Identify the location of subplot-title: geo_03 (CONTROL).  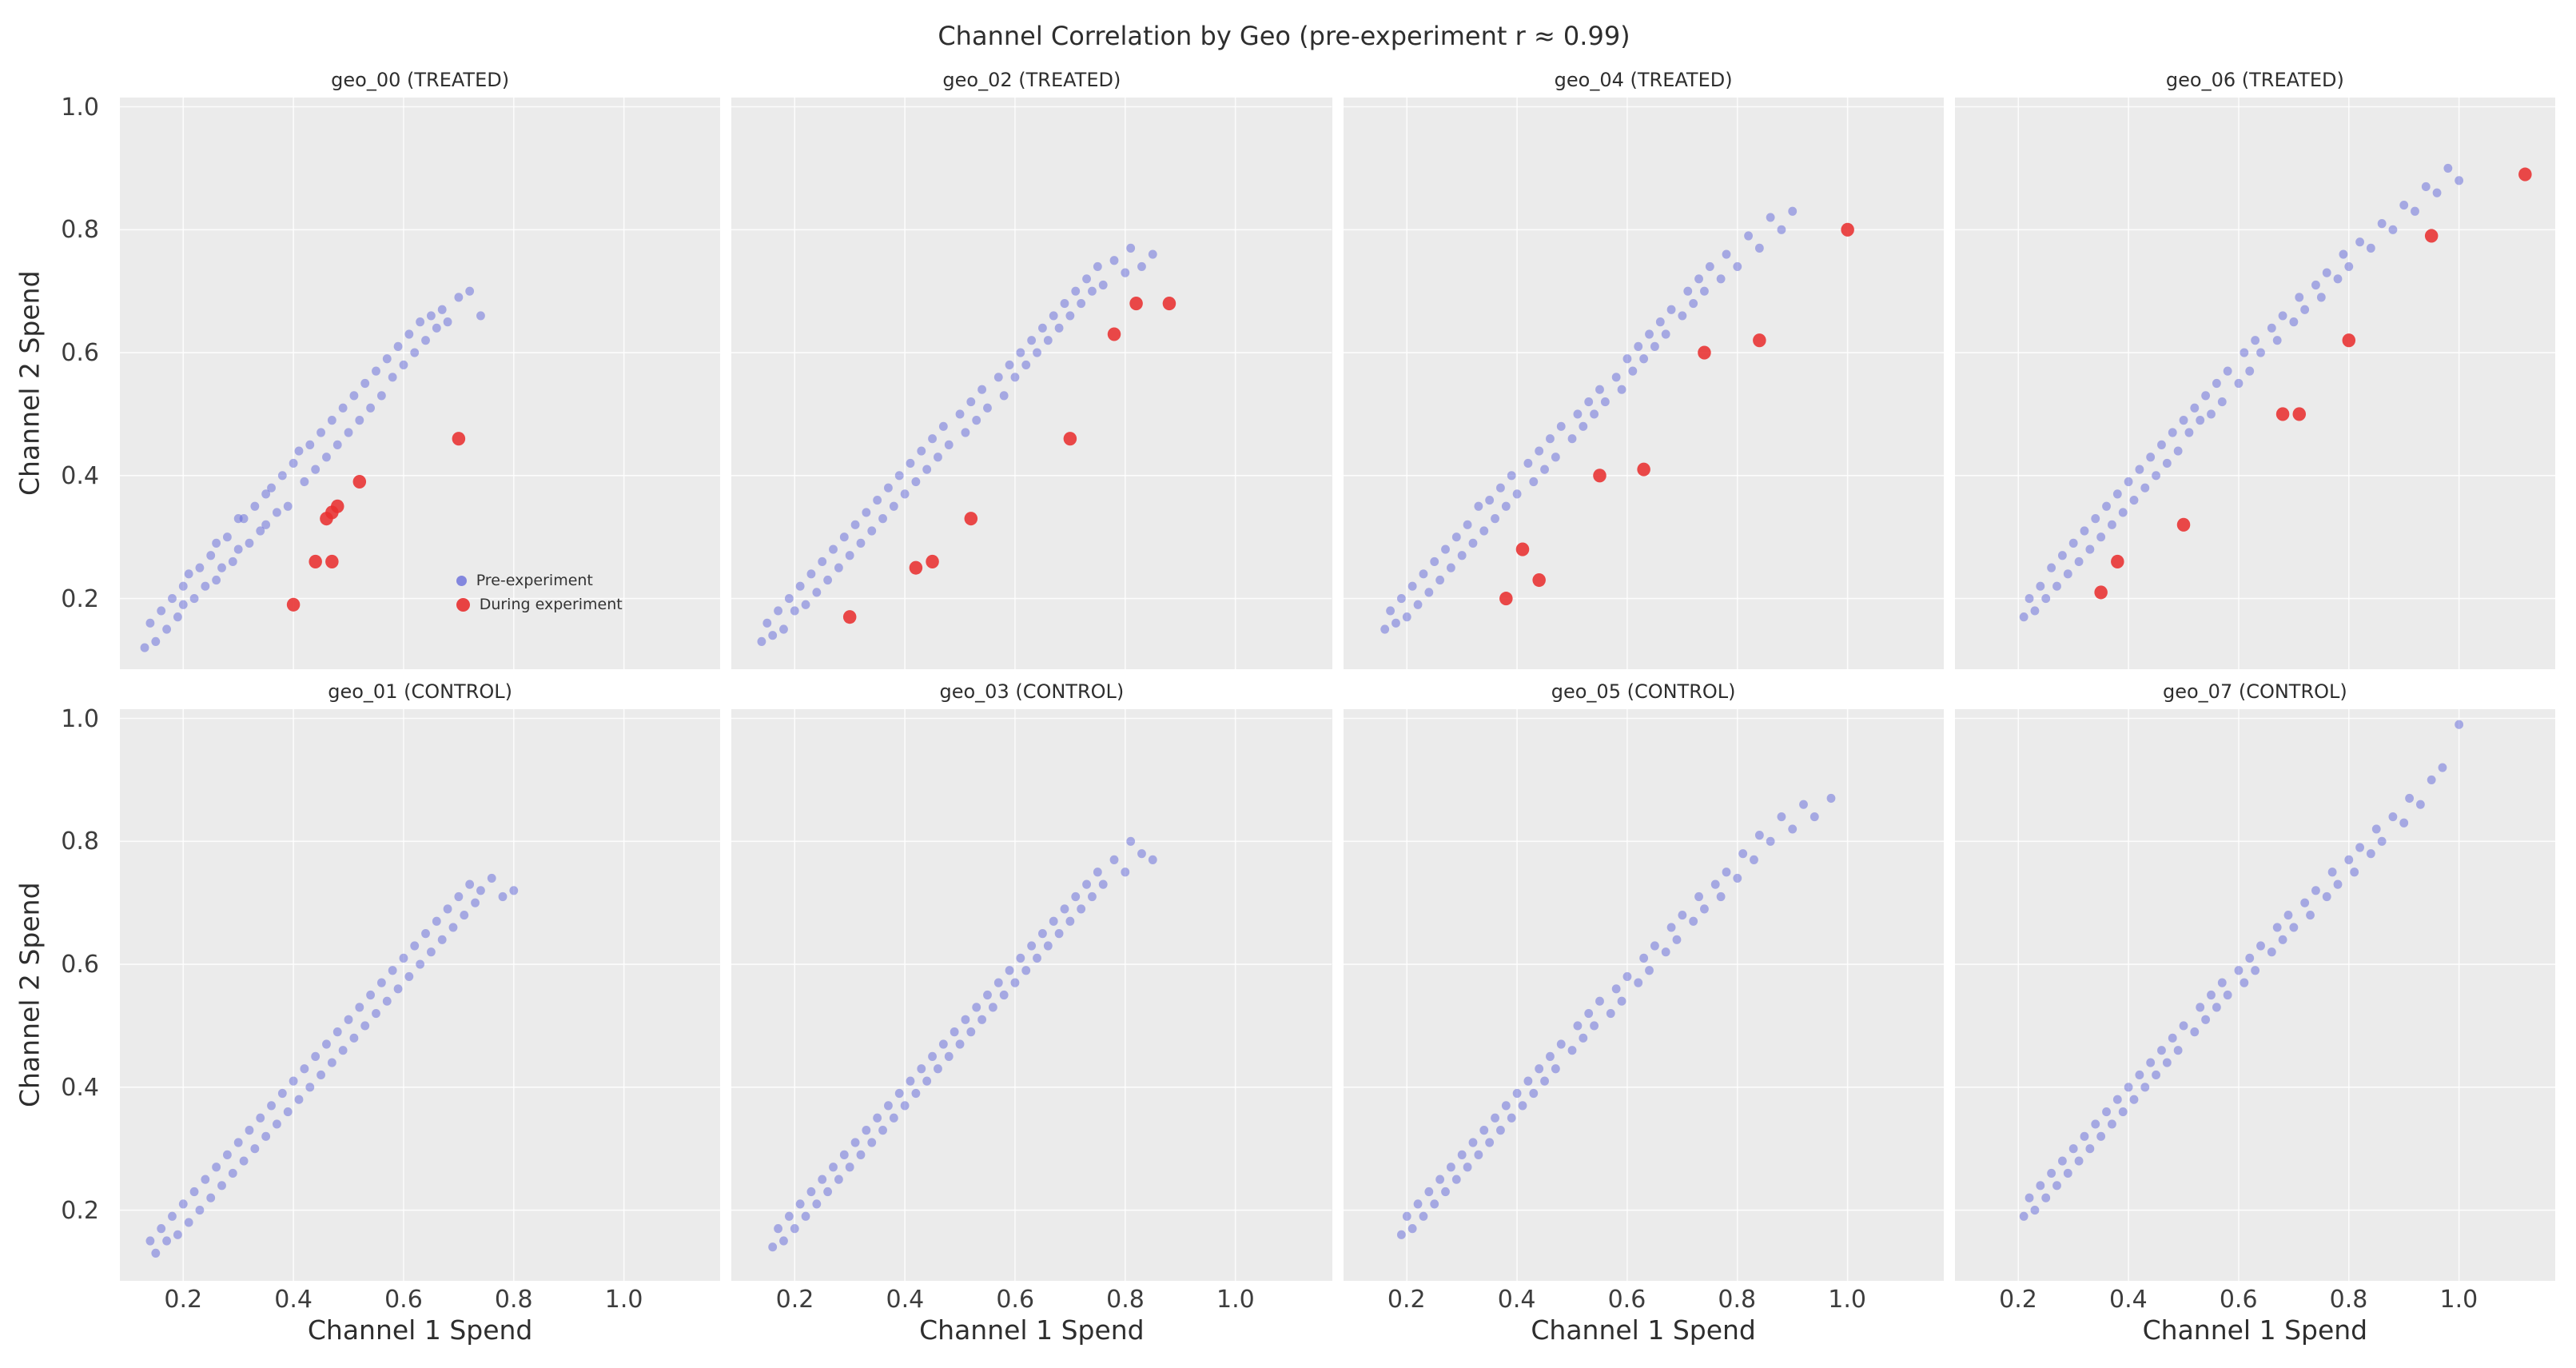
(1032, 691).